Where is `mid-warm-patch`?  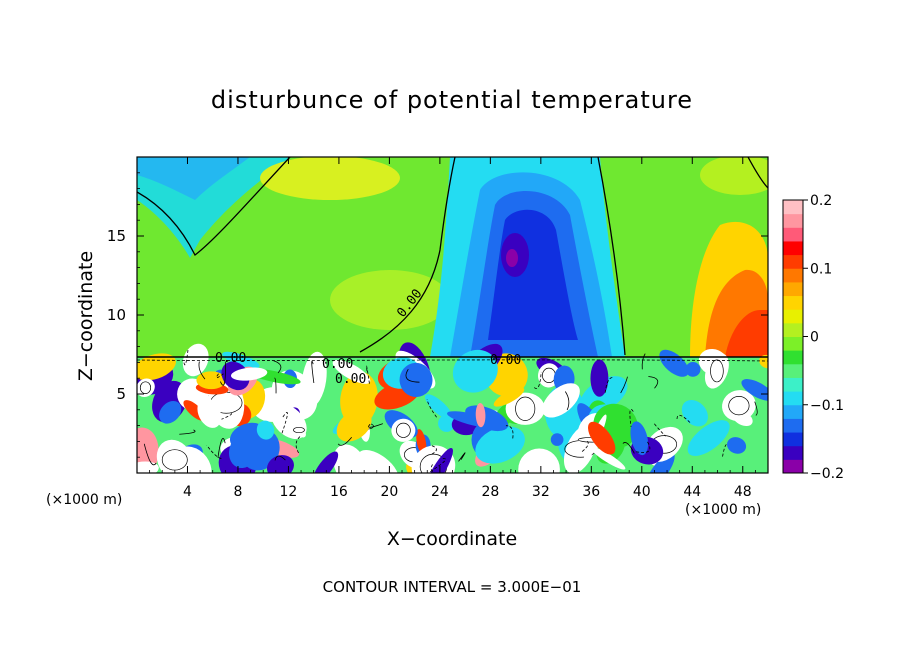 mid-warm-patch is located at coordinates (390, 300).